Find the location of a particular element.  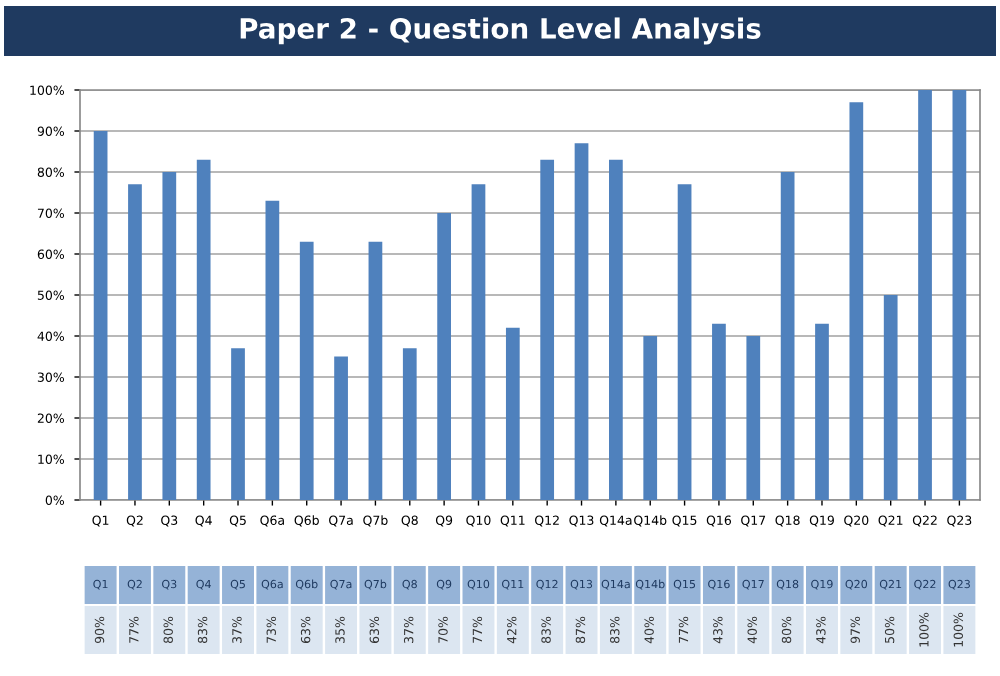

chart-title: Paper 2 - Question Level Analysis is located at coordinates (500, 31).